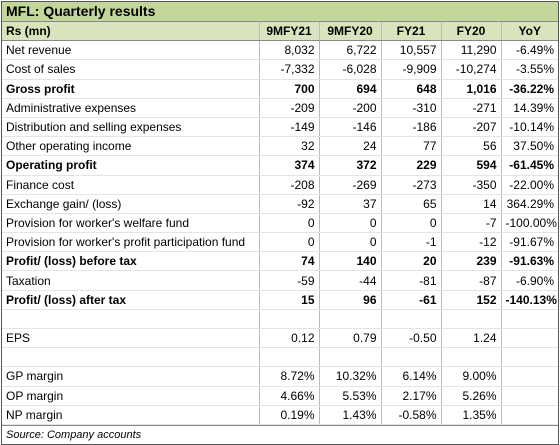 The image size is (560, 445). What do you see at coordinates (471, 223) in the screenshot?
I see `value-cell: -7` at bounding box center [471, 223].